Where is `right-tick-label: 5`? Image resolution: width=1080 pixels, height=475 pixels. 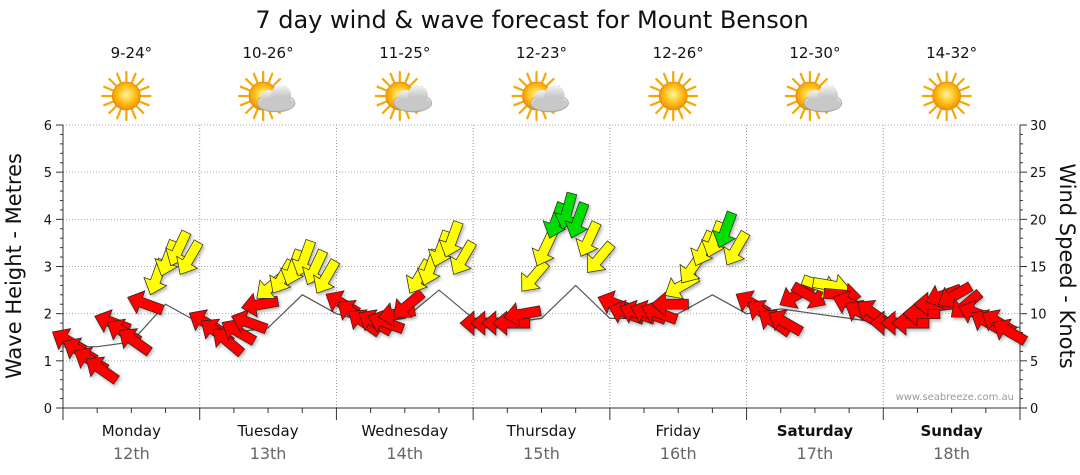
right-tick-label: 5 is located at coordinates (1034, 362).